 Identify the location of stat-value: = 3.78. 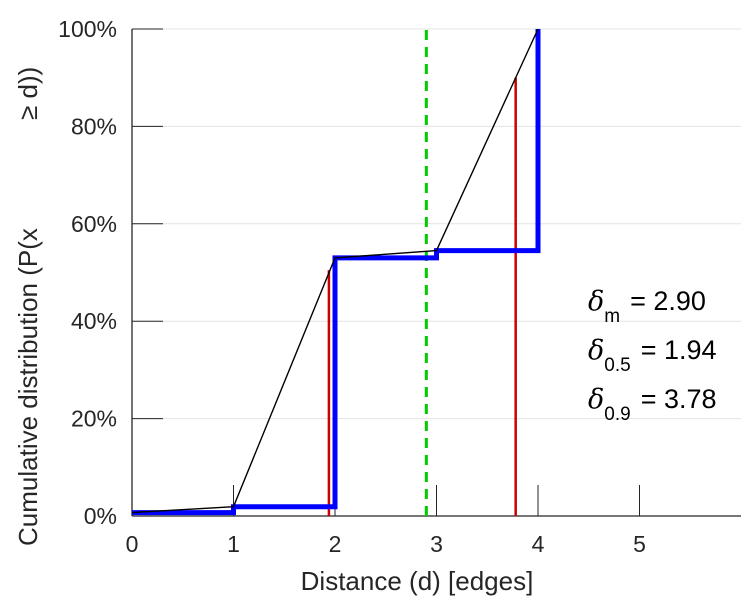
(679, 399).